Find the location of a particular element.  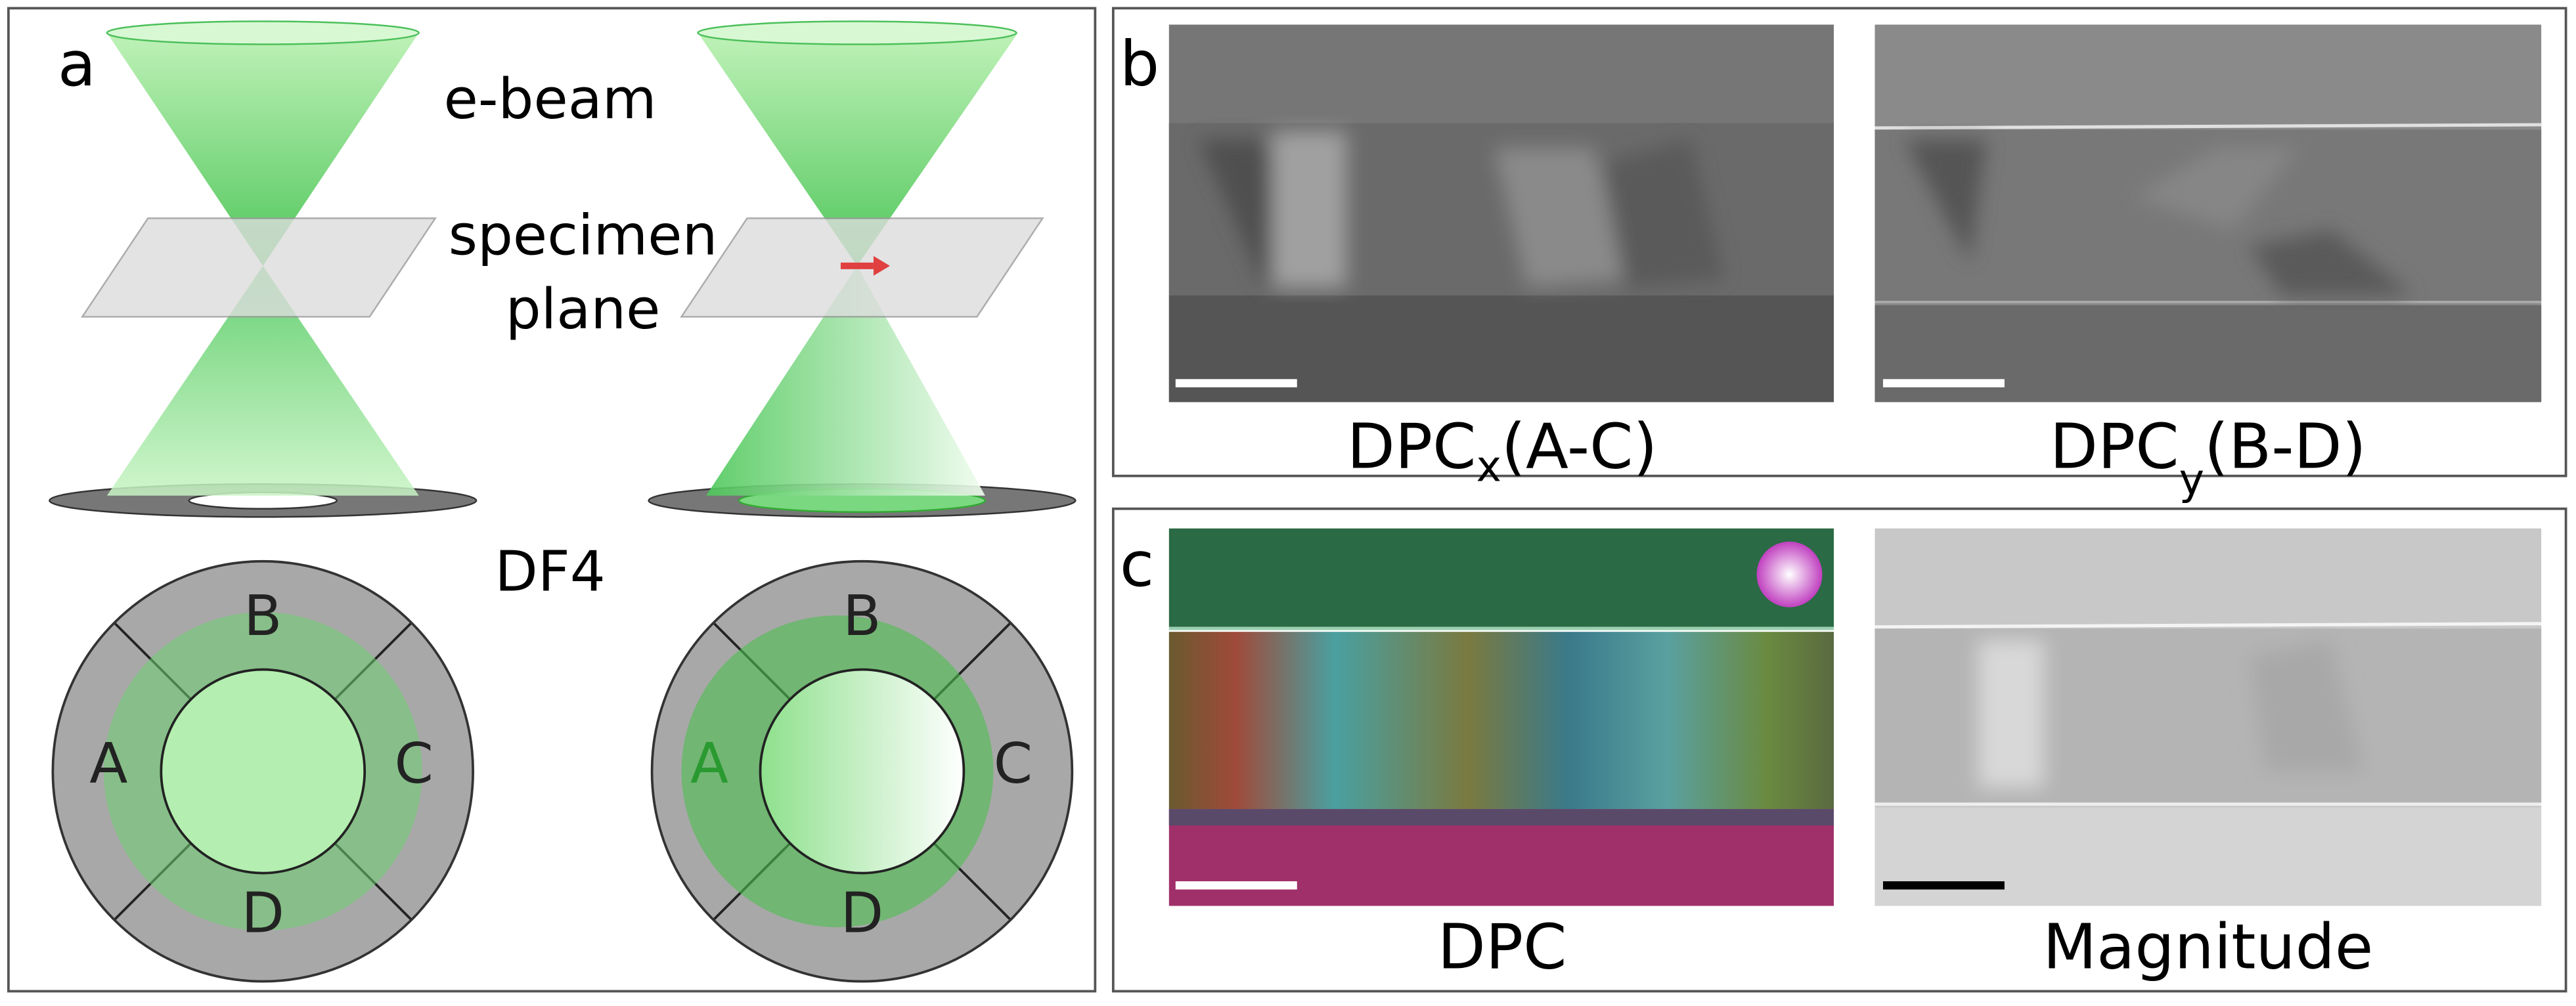

specimen-plane is located at coordinates (259, 267).